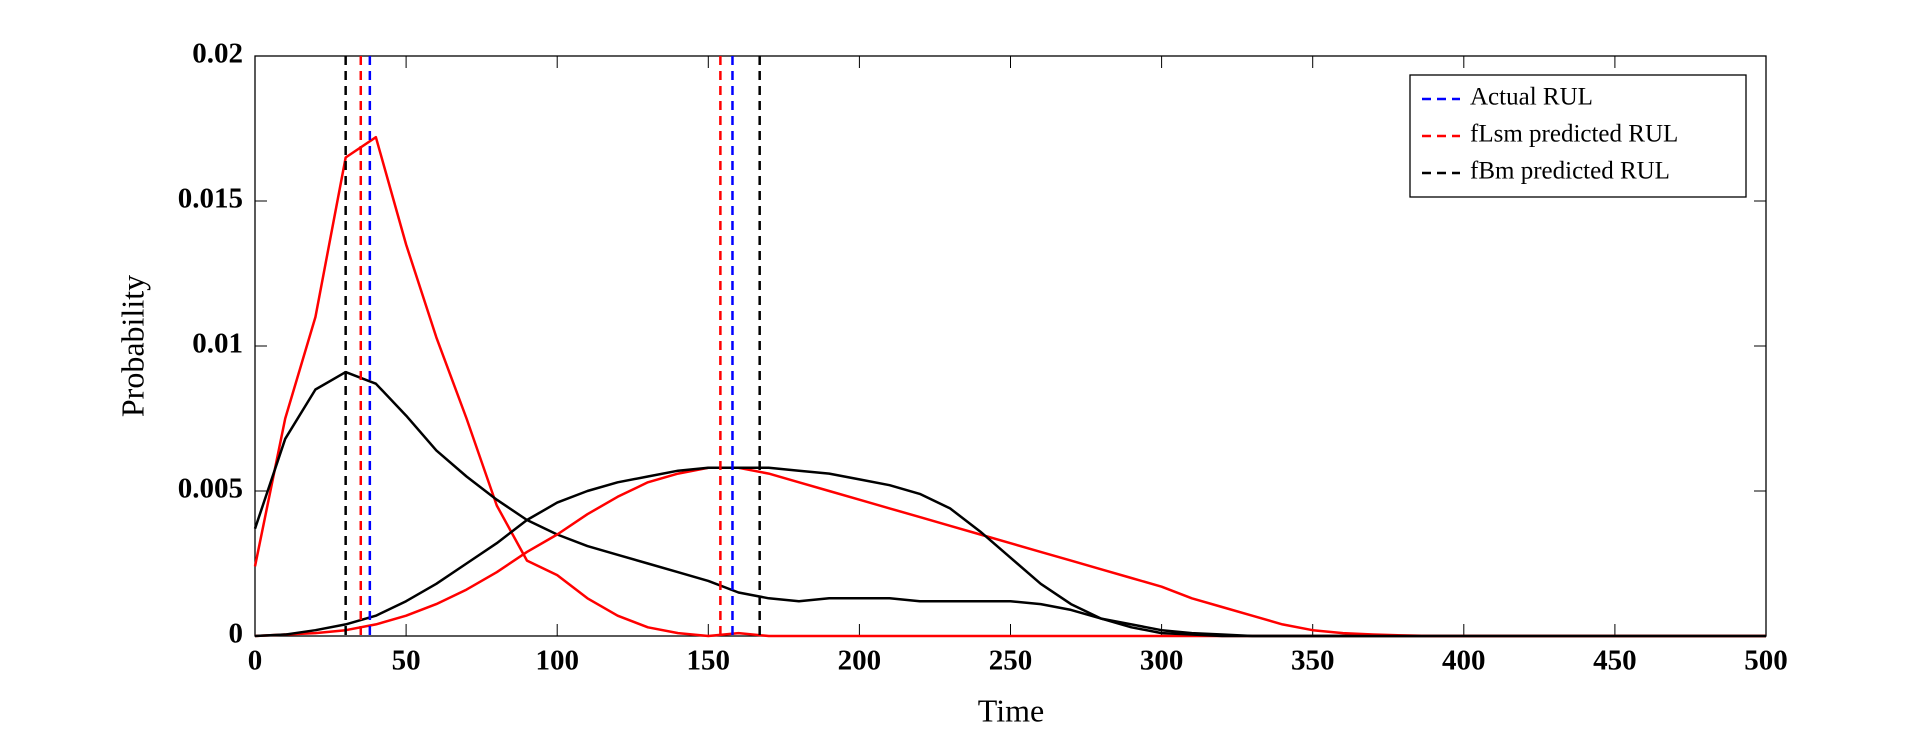  Describe the element at coordinates (1313, 661) in the screenshot. I see `x-tick-label: 350` at that location.